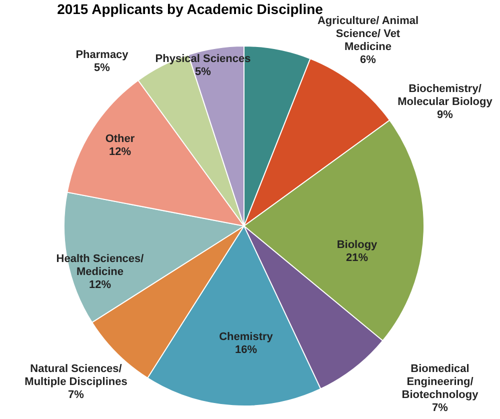 The height and width of the screenshot is (419, 500). Describe the element at coordinates (357, 245) in the screenshot. I see `slice-label: Biology` at that location.